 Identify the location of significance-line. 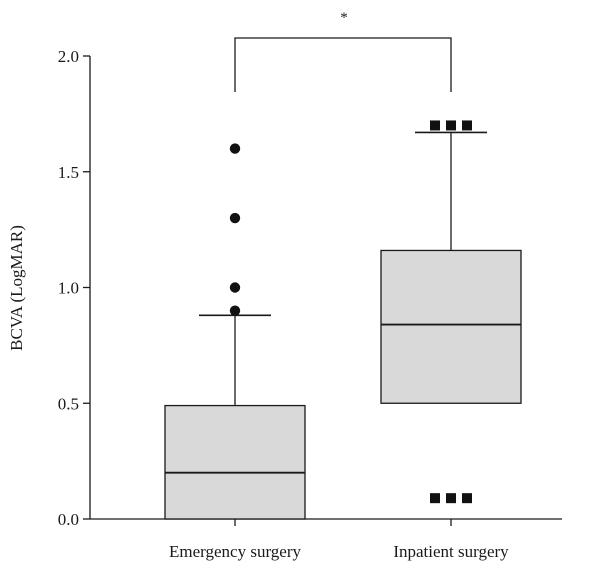
(343, 64).